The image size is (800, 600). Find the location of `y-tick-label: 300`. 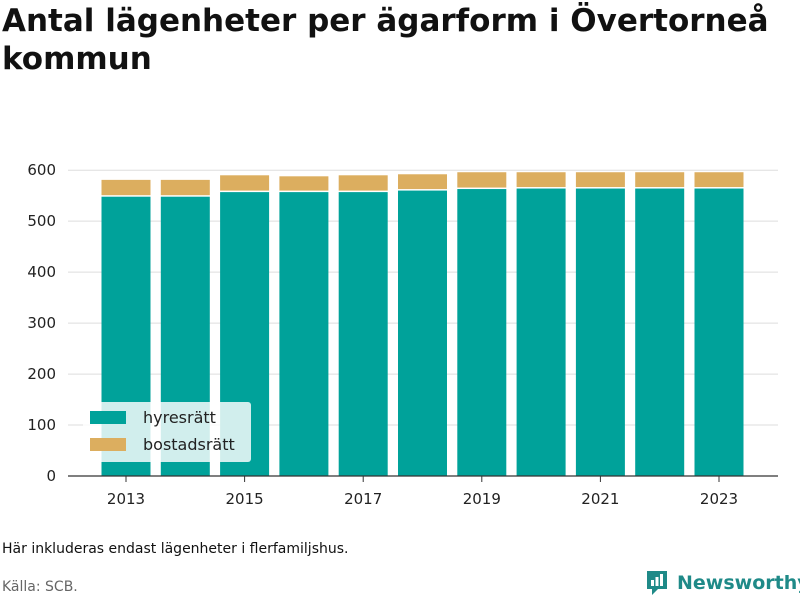

y-tick-label: 300 is located at coordinates (41, 323).